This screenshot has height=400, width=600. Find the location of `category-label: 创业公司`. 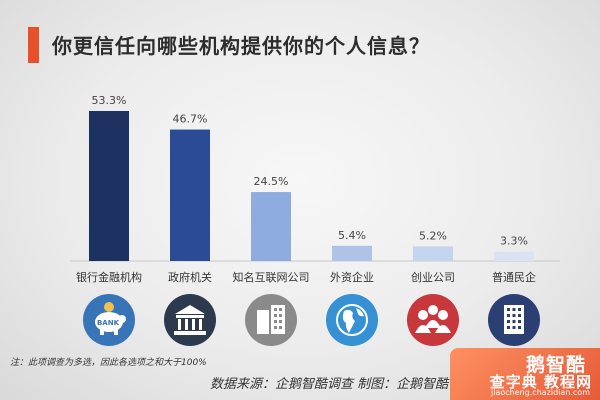

category-label: 创业公司 is located at coordinates (433, 277).